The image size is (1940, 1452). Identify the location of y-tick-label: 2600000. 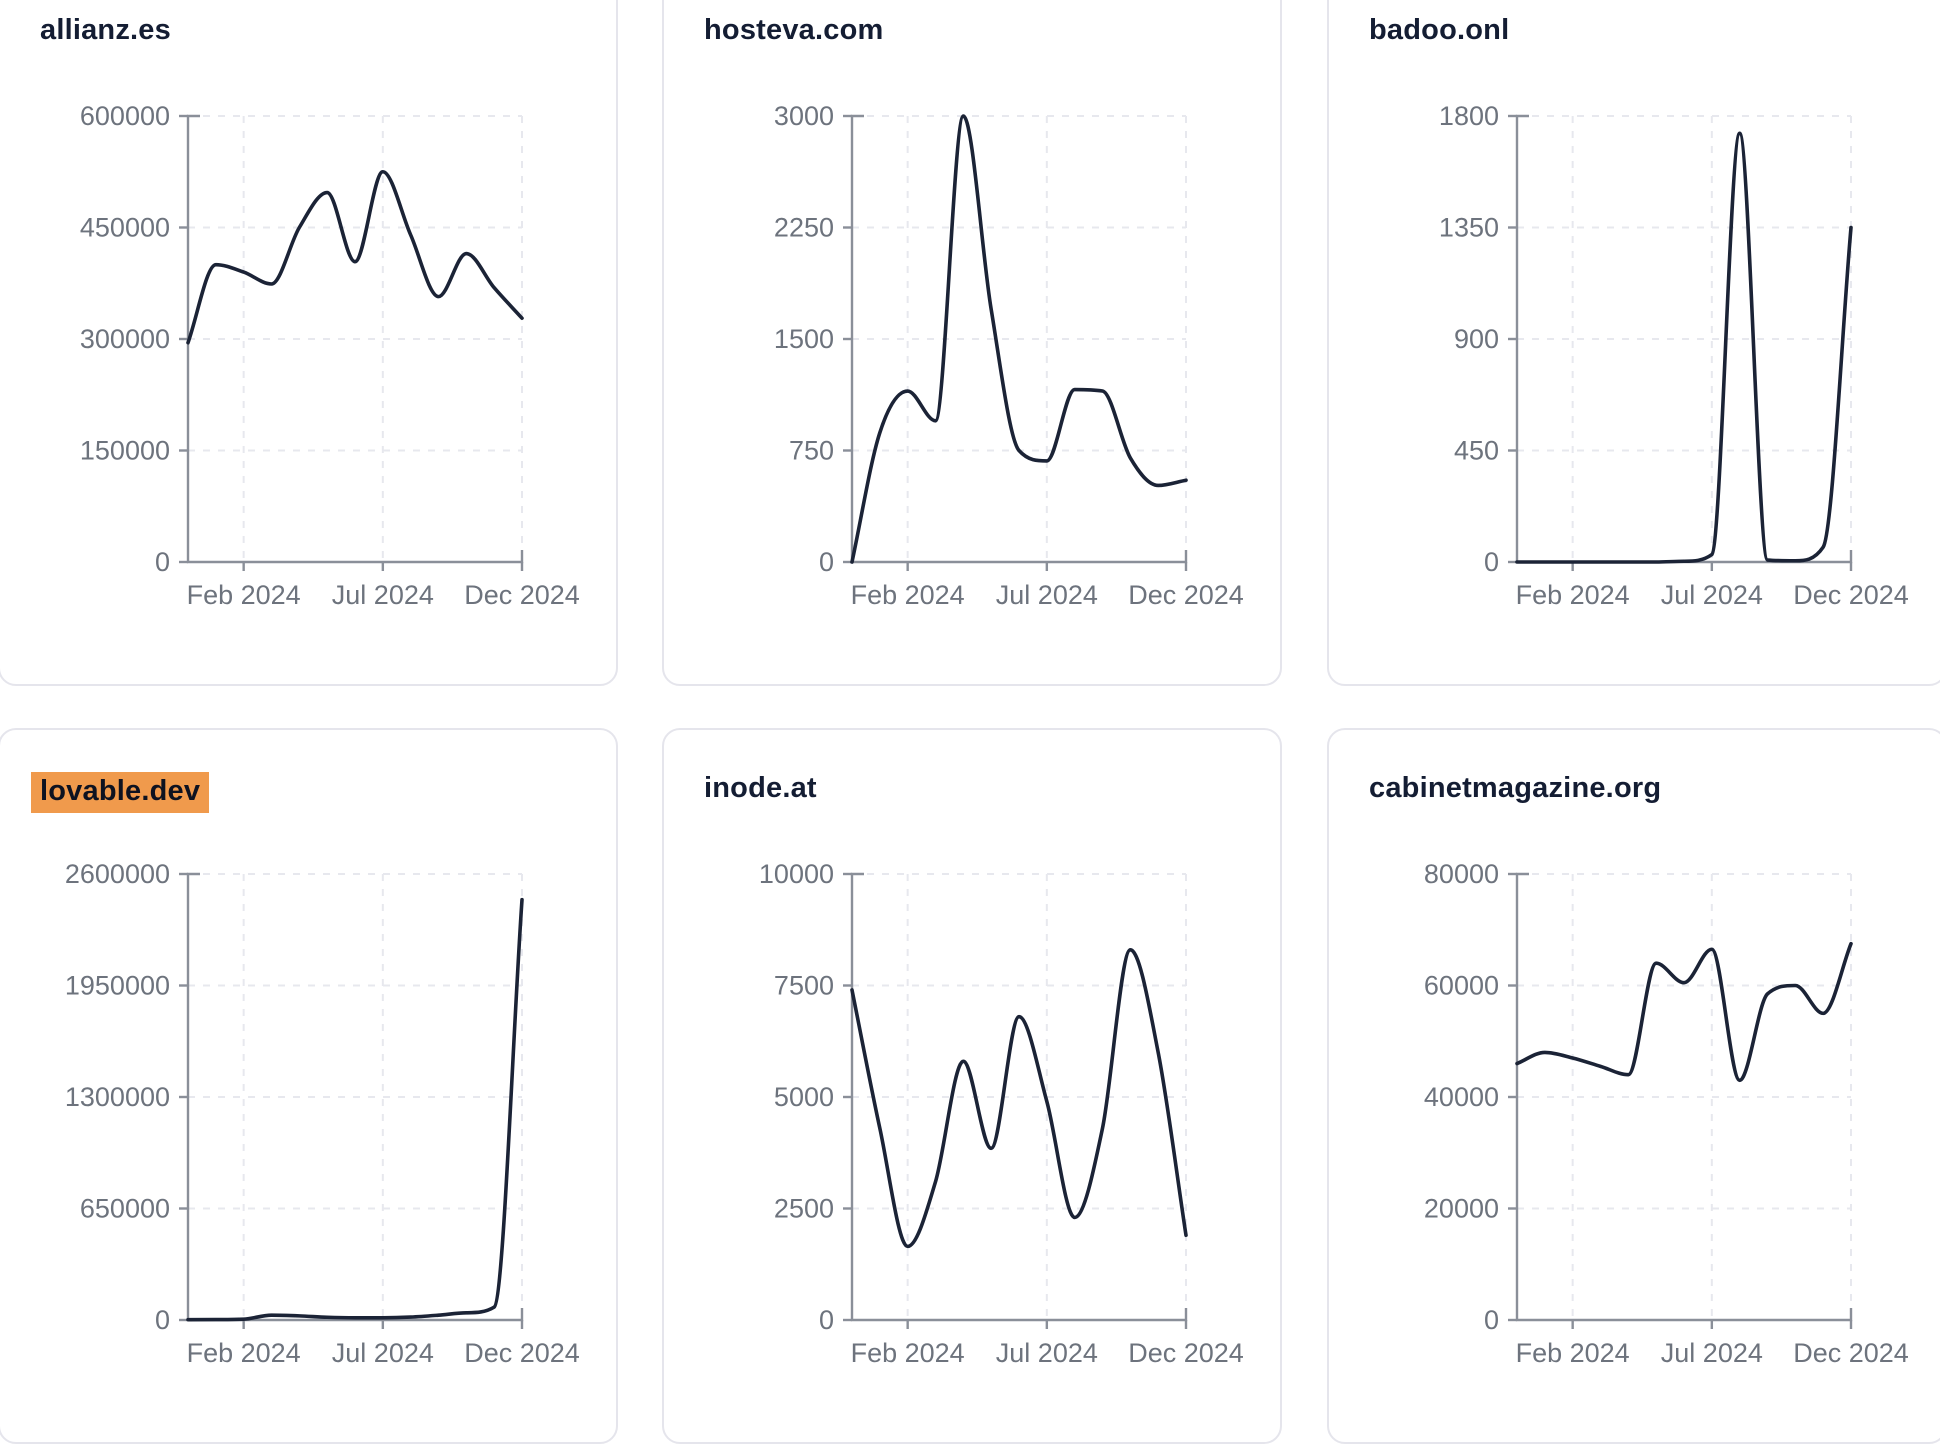
(117, 874).